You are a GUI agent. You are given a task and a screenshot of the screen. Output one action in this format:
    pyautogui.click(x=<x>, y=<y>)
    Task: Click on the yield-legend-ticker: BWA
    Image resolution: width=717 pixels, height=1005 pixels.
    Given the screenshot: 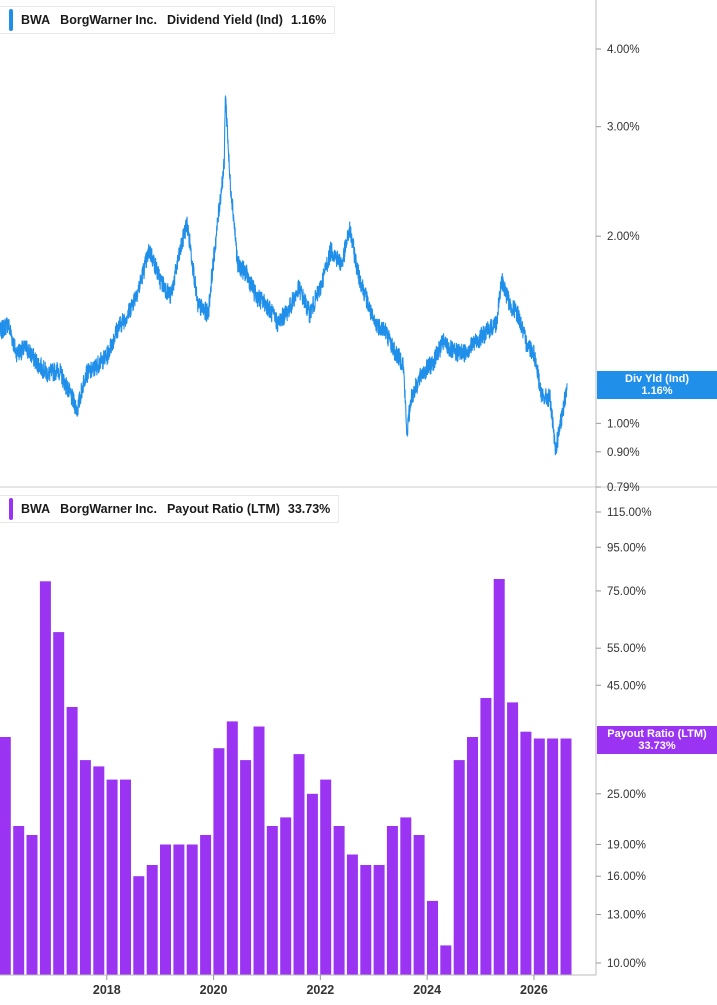 What is the action you would take?
    pyautogui.click(x=36, y=20)
    